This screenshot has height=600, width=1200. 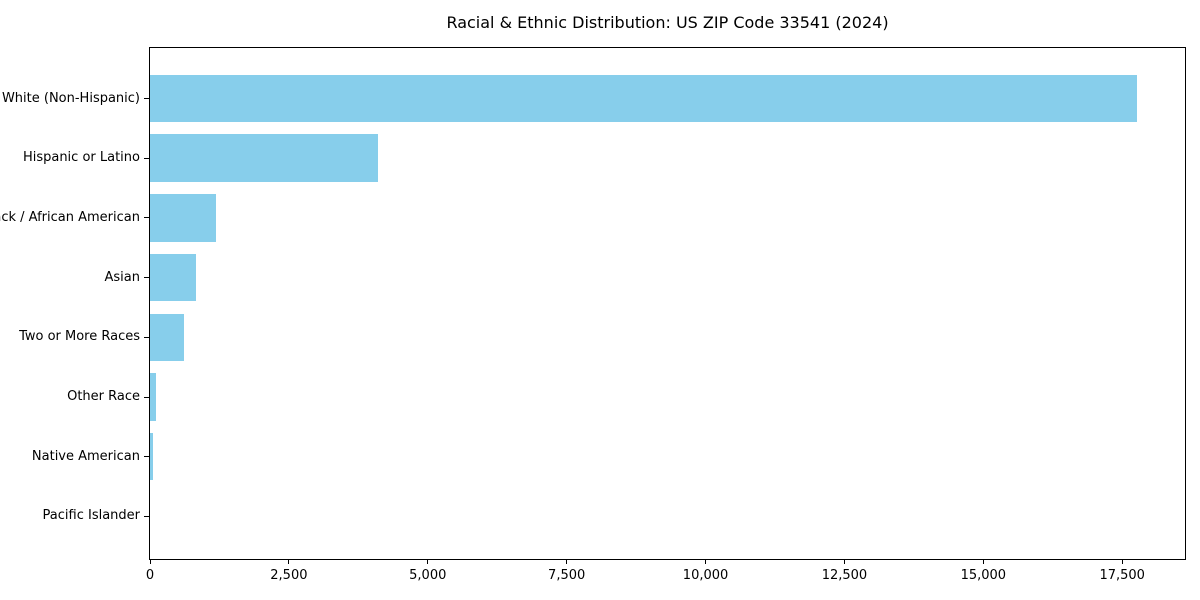 What do you see at coordinates (81, 158) in the screenshot?
I see `y-tick-label: Hispanic or Latino` at bounding box center [81, 158].